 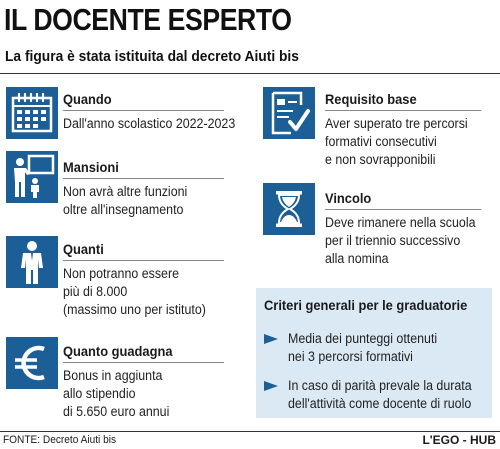 What do you see at coordinates (60, 440) in the screenshot?
I see `footer-source: FONTE: Decreto Aiuti bis` at bounding box center [60, 440].